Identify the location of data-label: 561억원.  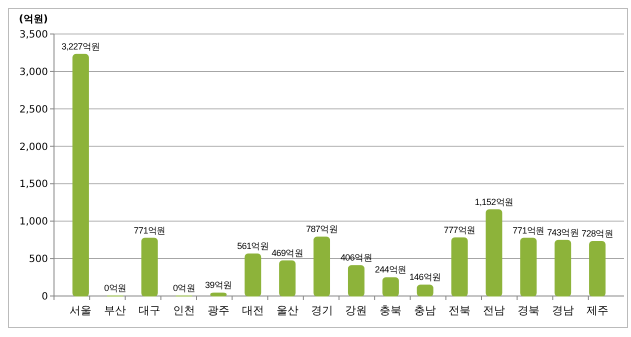
(253, 246).